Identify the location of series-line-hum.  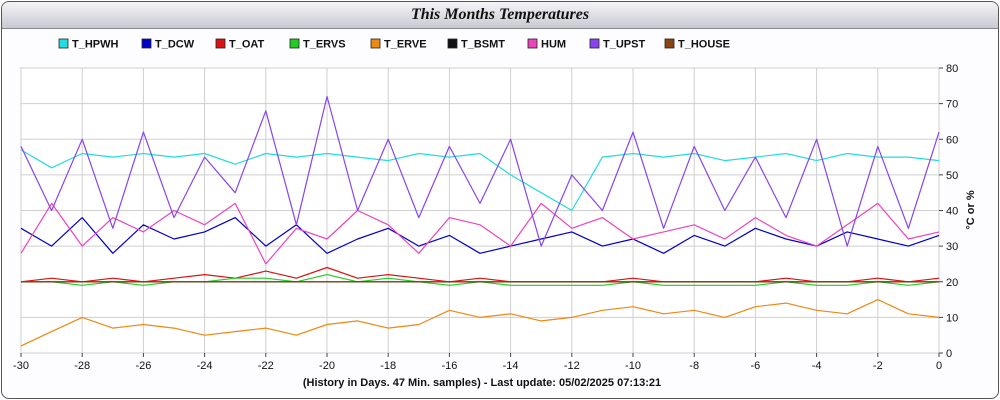
(480, 233).